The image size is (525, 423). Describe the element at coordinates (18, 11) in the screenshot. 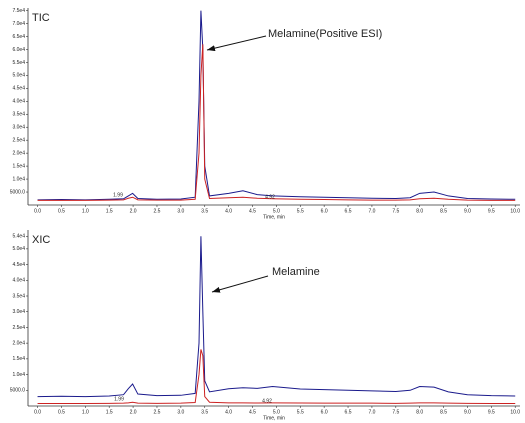

I see `y-tick-label: 7.5e4` at that location.